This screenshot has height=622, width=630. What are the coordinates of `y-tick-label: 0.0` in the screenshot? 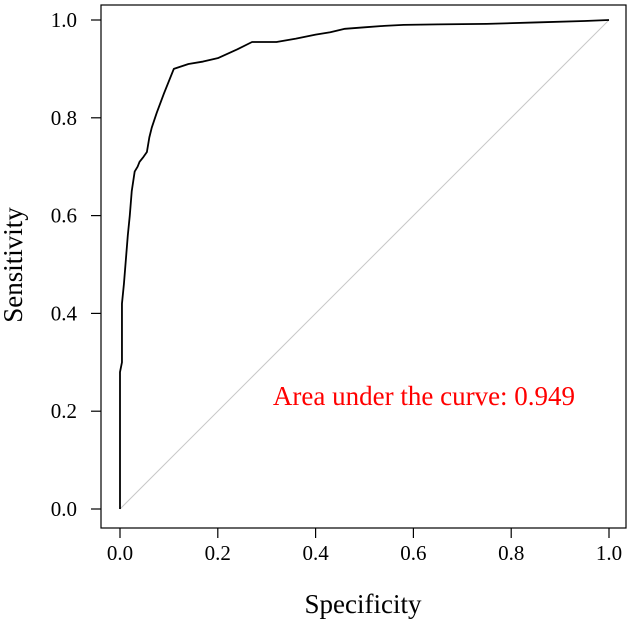 It's located at (64, 509).